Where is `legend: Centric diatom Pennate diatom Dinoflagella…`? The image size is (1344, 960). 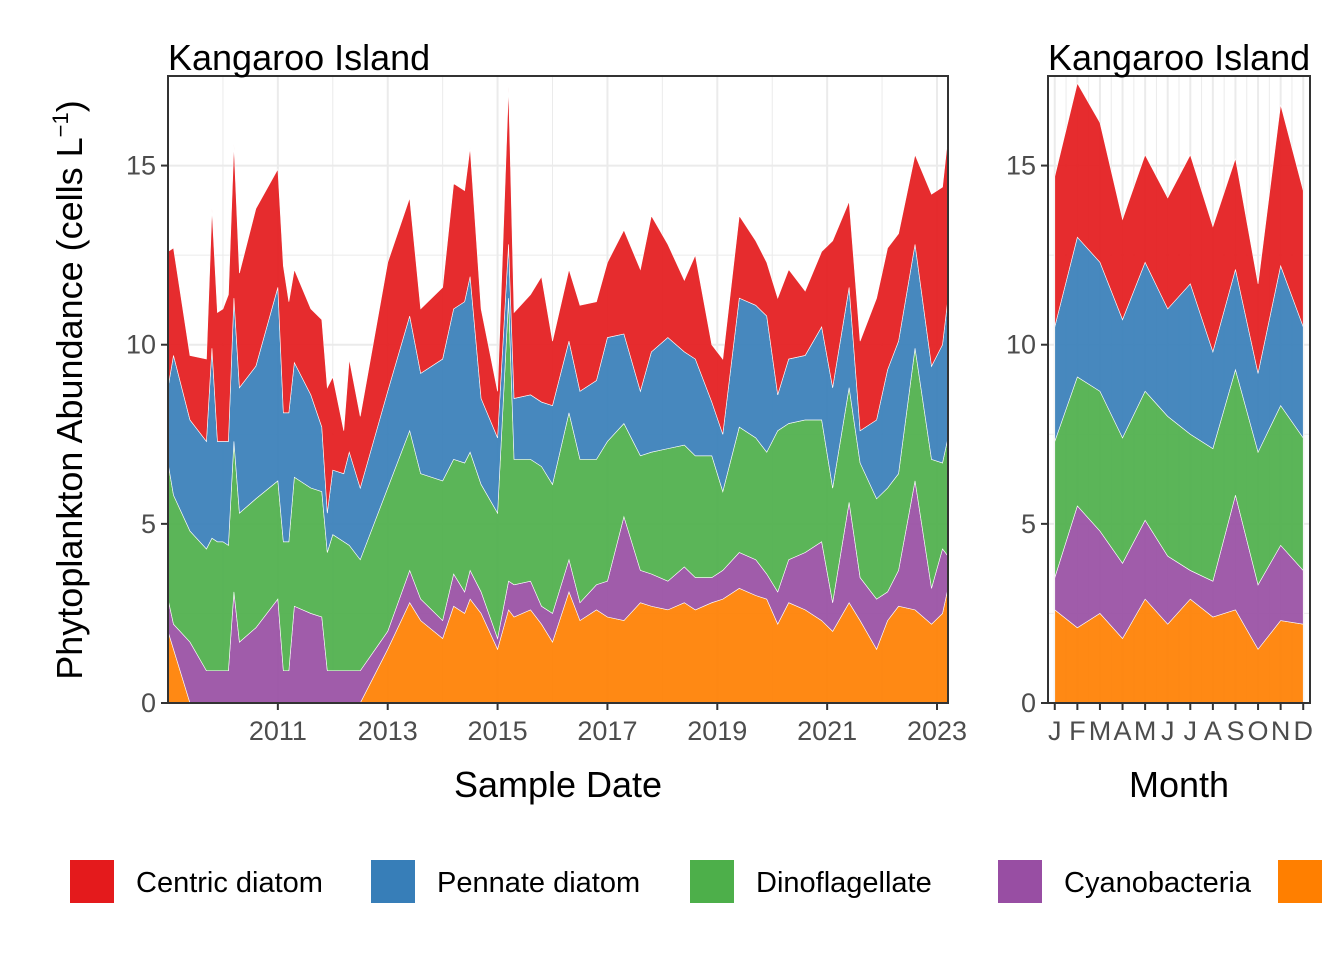
legend: Centric diatom Pennate diatom Dinoflagella… is located at coordinates (696, 881).